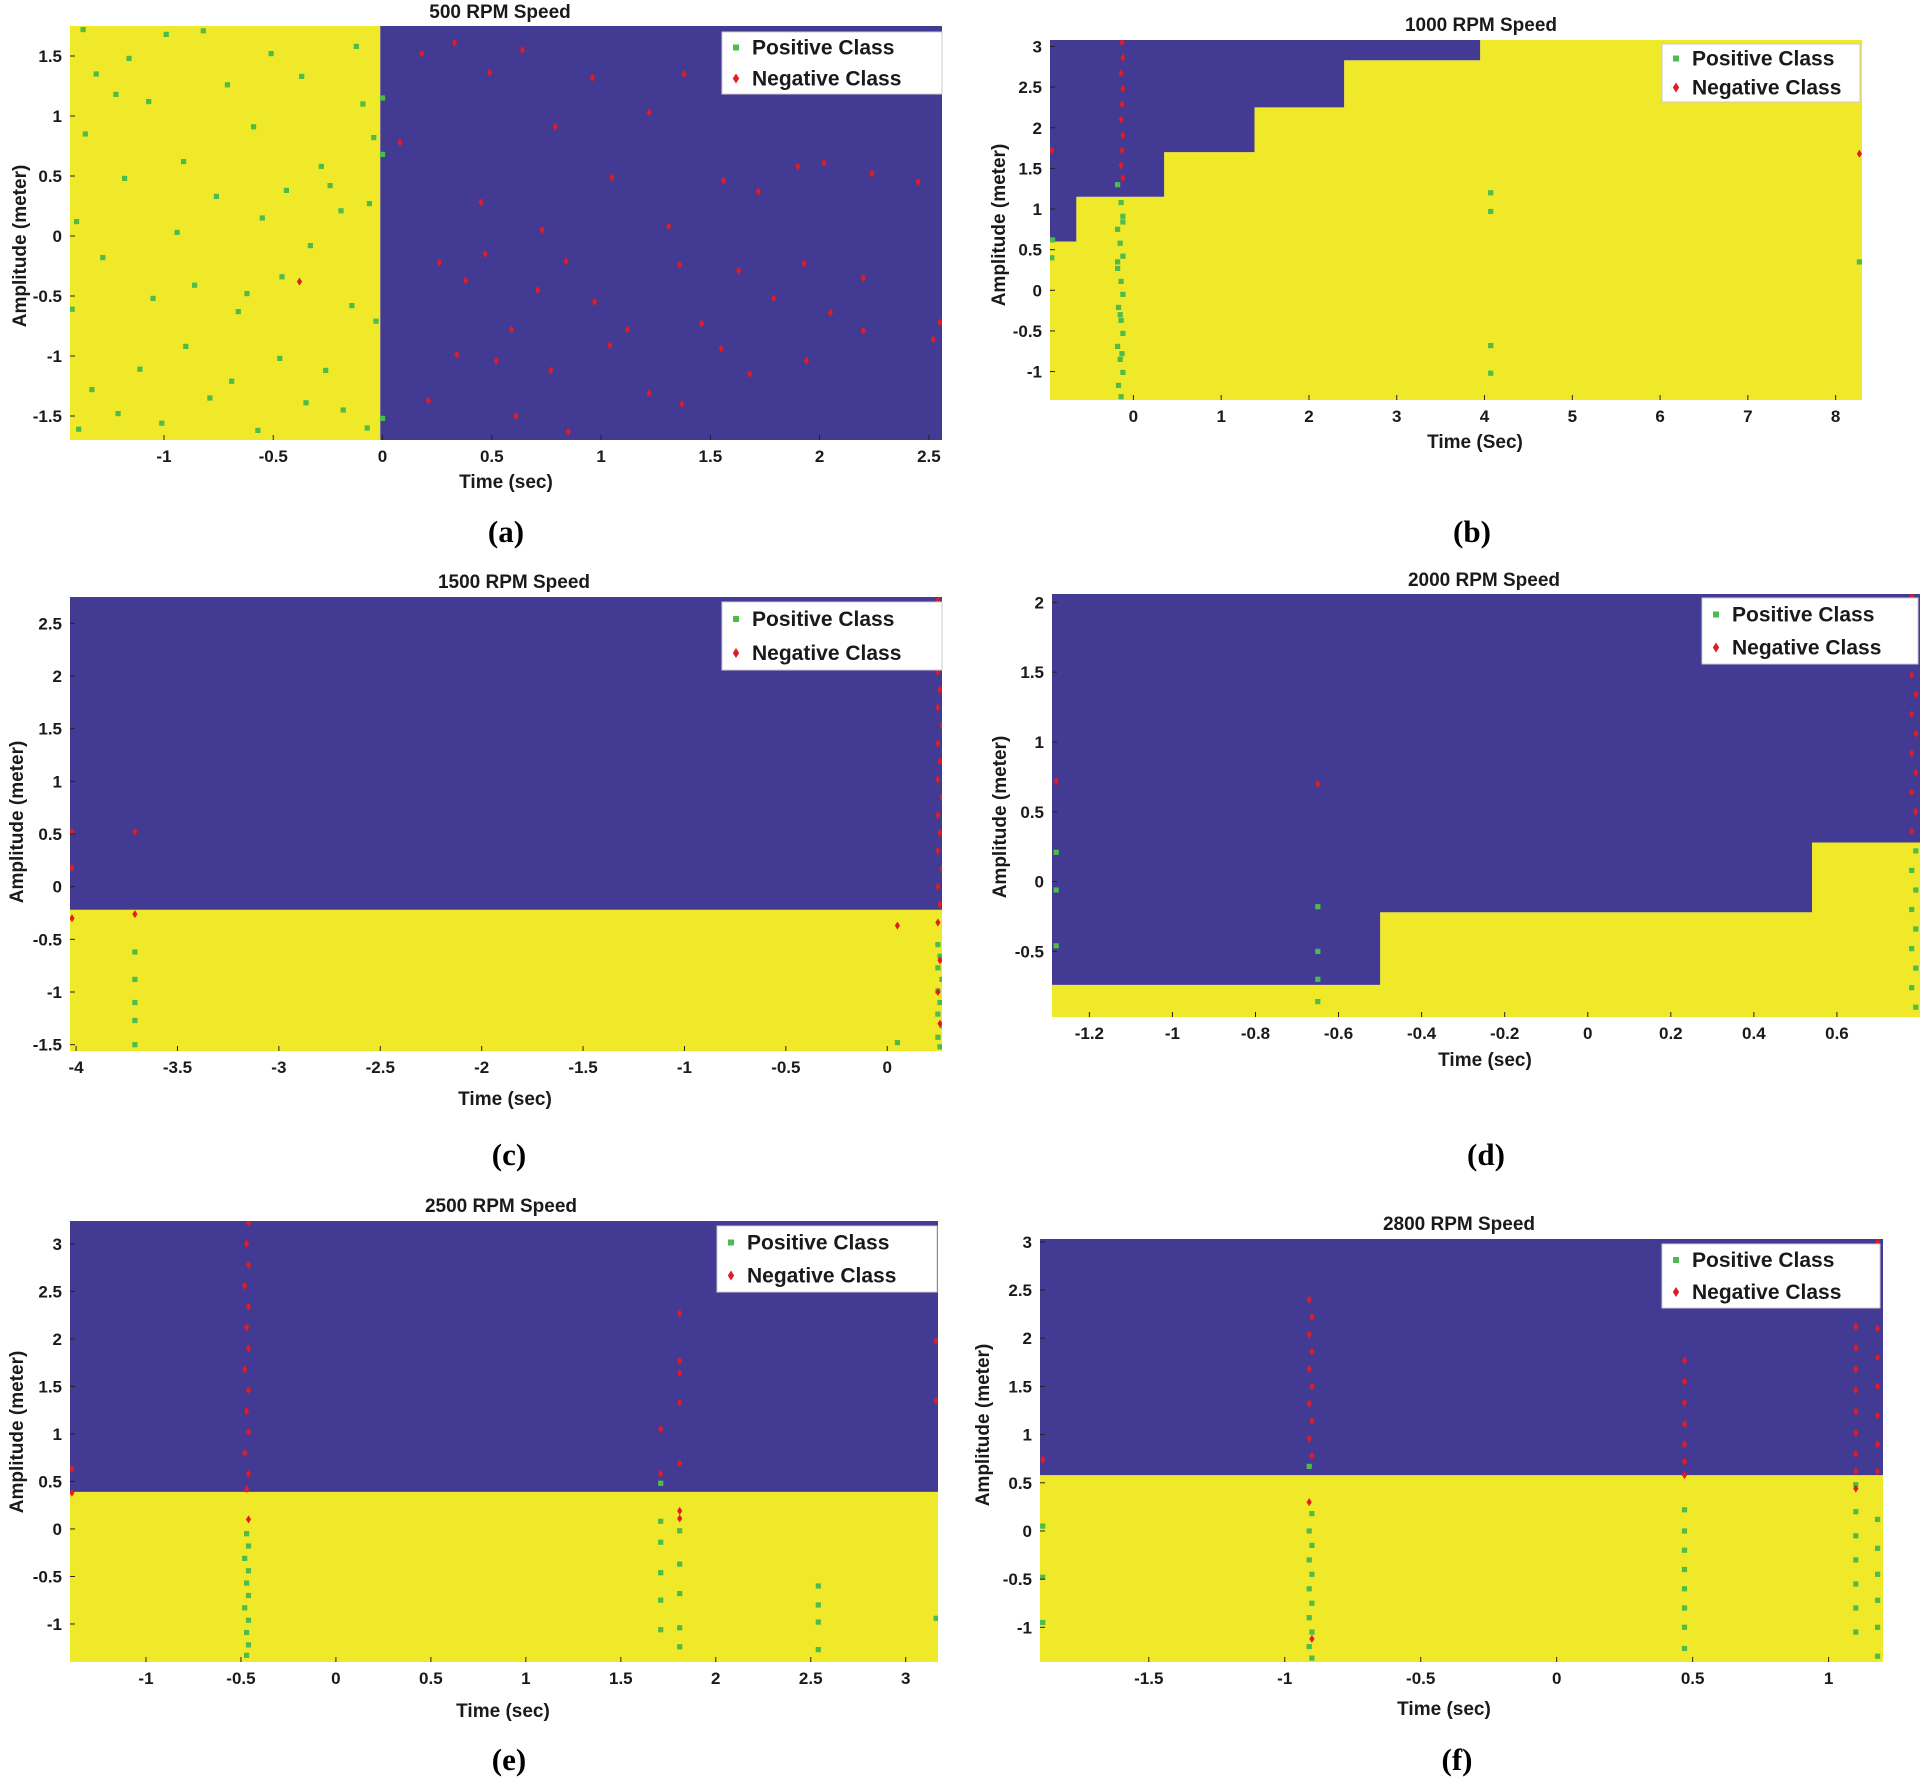 This screenshot has height=1779, width=1925. Describe the element at coordinates (500, 12) in the screenshot. I see `chart-title: 500 RPM Speed` at that location.